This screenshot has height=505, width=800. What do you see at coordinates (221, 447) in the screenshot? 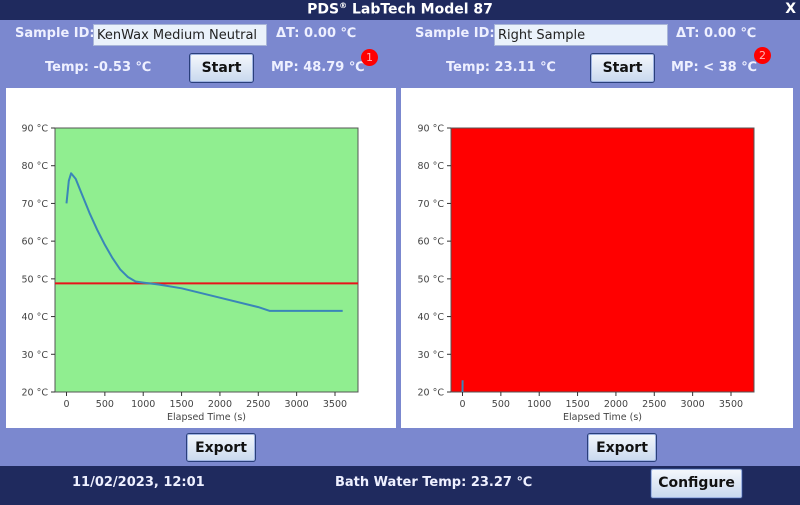
I see `left-export-button: Export` at bounding box center [221, 447].